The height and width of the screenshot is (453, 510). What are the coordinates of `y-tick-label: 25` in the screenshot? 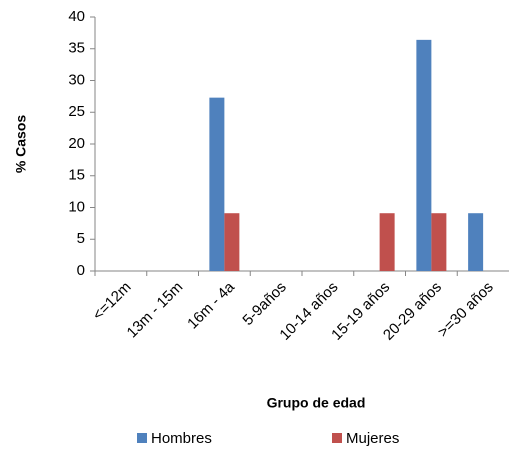 It's located at (76, 111).